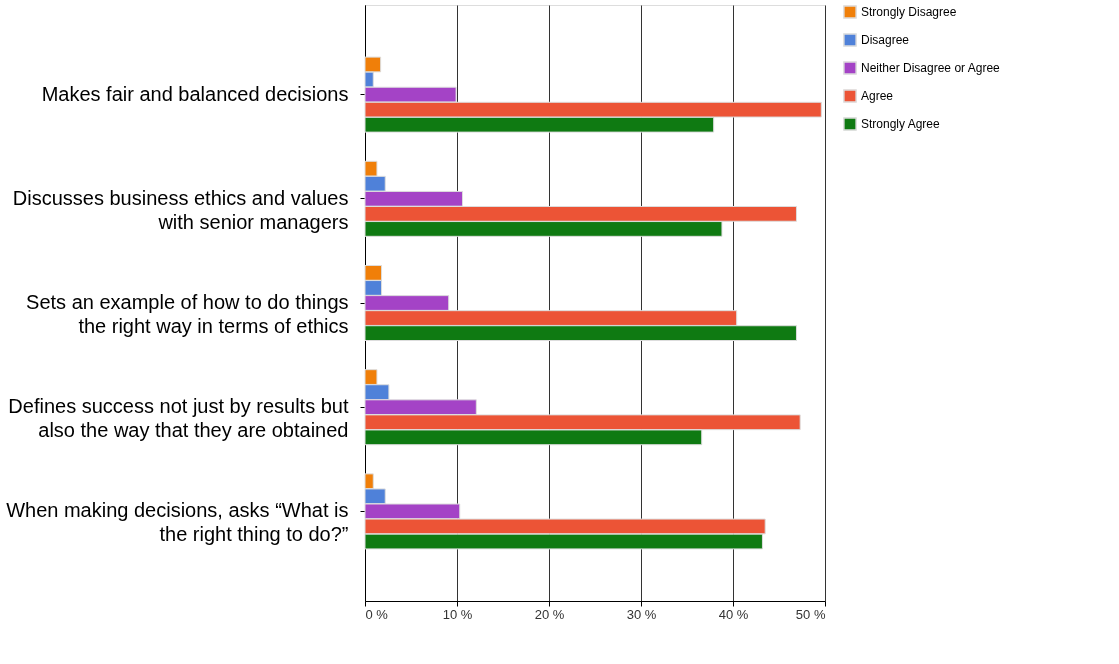  Describe the element at coordinates (187, 314) in the screenshot. I see `y-tick-label: Sets an example of how to do things the right way in terms of ethics` at that location.